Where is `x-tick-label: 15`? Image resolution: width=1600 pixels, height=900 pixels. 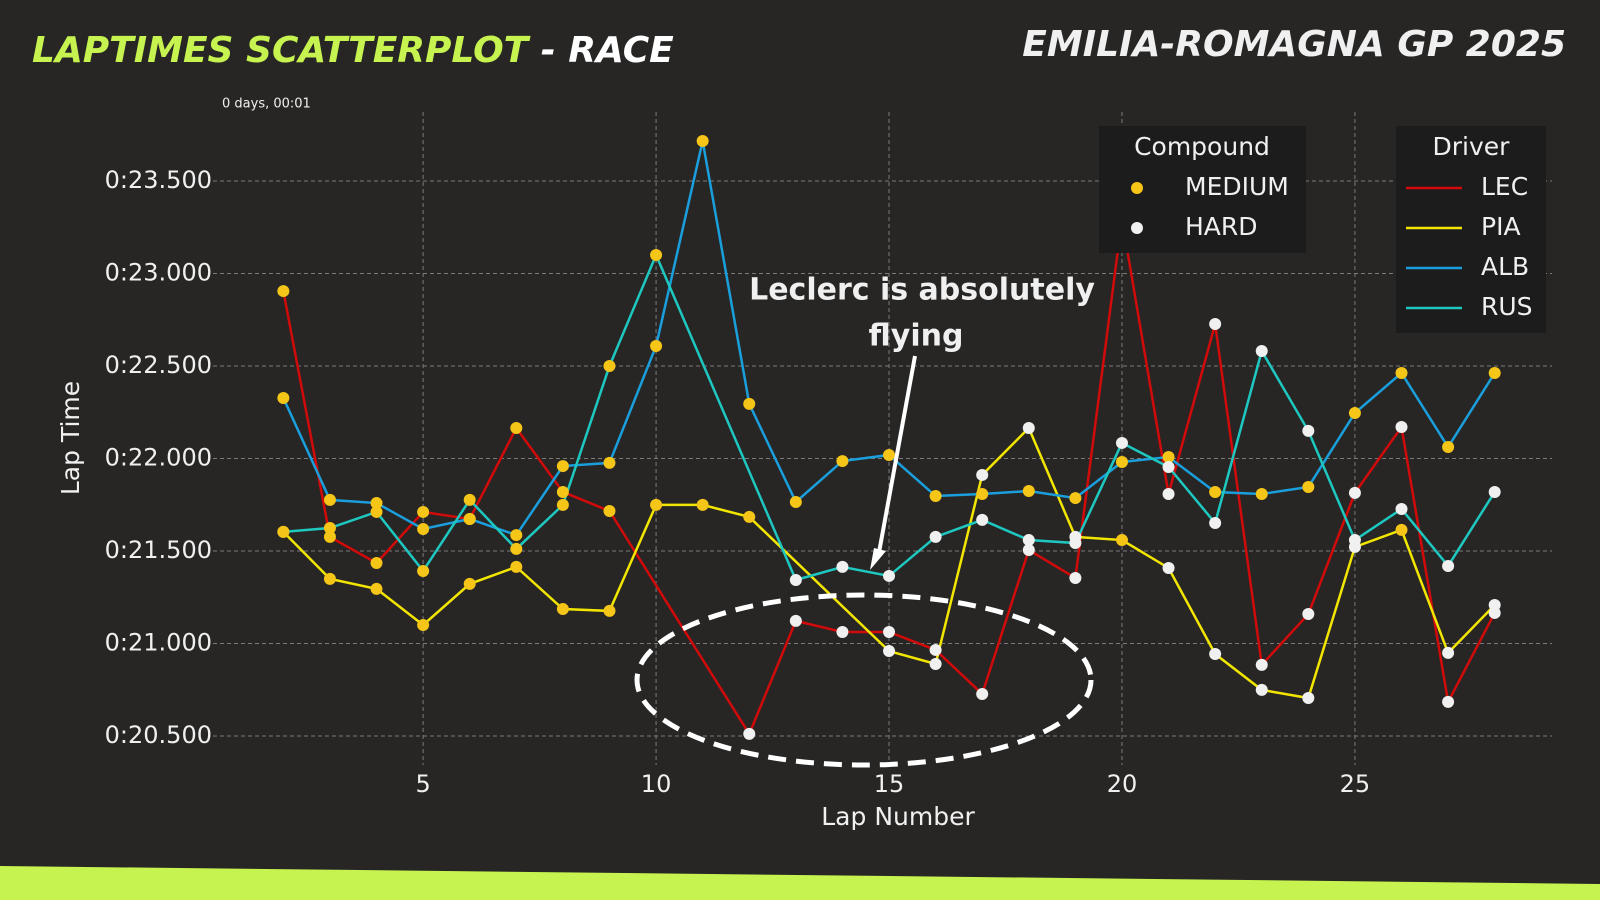 x-tick-label: 15 is located at coordinates (889, 784).